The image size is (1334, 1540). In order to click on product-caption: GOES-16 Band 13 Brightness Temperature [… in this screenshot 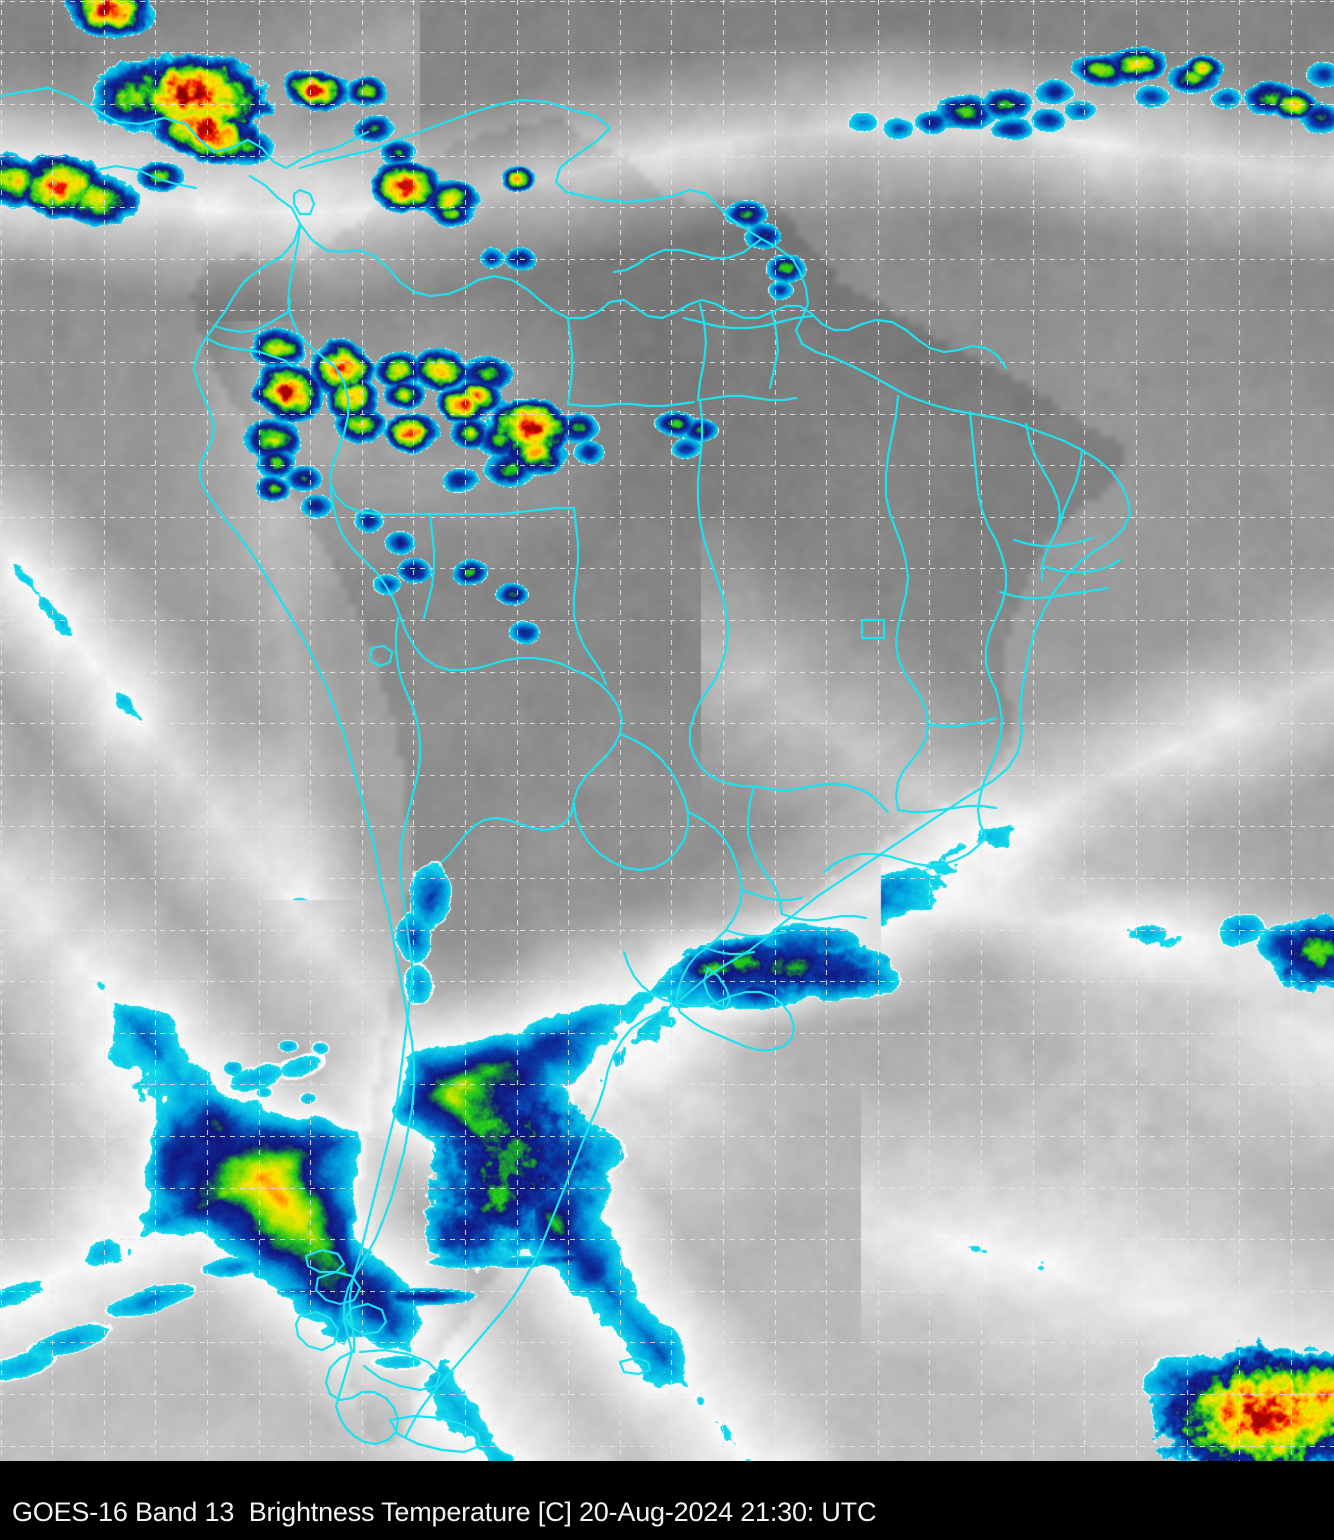, I will do `click(444, 1512)`.